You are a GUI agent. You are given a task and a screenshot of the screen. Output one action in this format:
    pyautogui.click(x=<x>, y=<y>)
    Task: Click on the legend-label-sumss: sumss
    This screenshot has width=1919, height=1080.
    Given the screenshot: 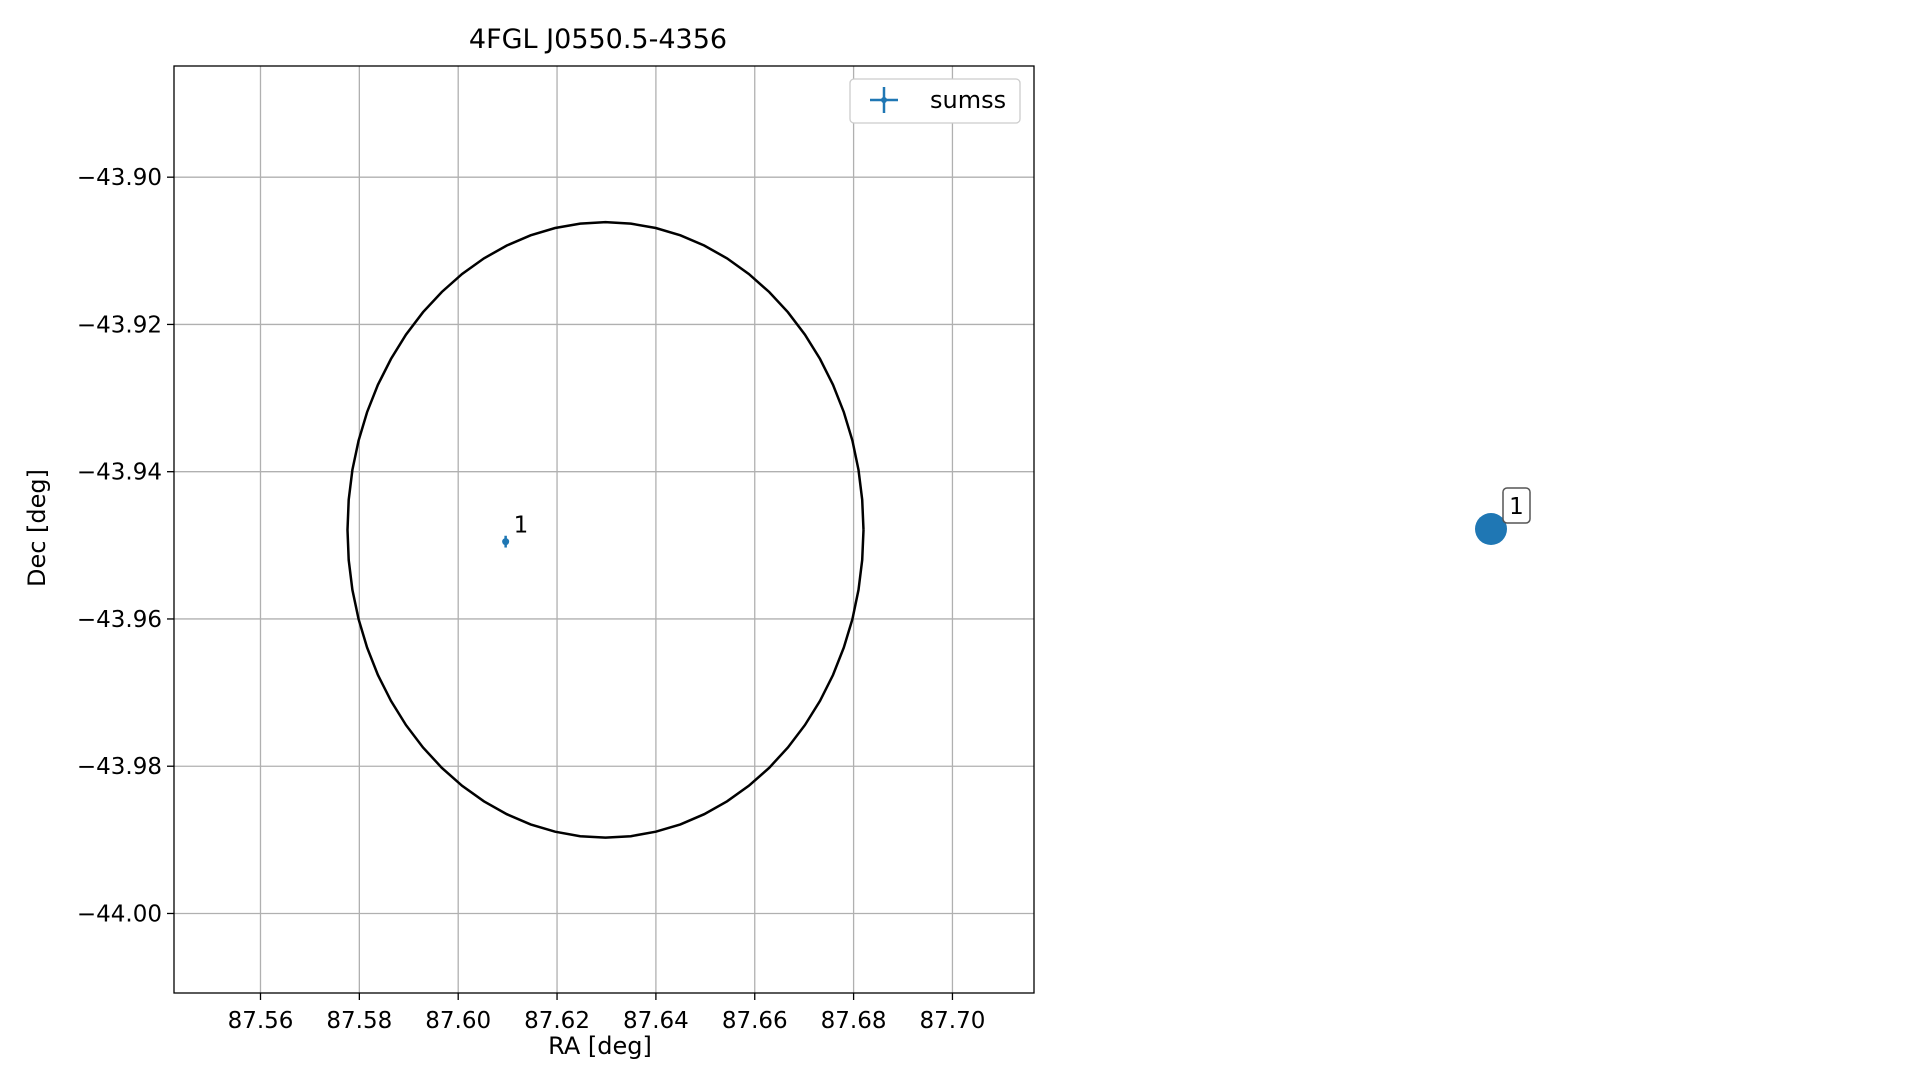 What is the action you would take?
    pyautogui.click(x=968, y=100)
    